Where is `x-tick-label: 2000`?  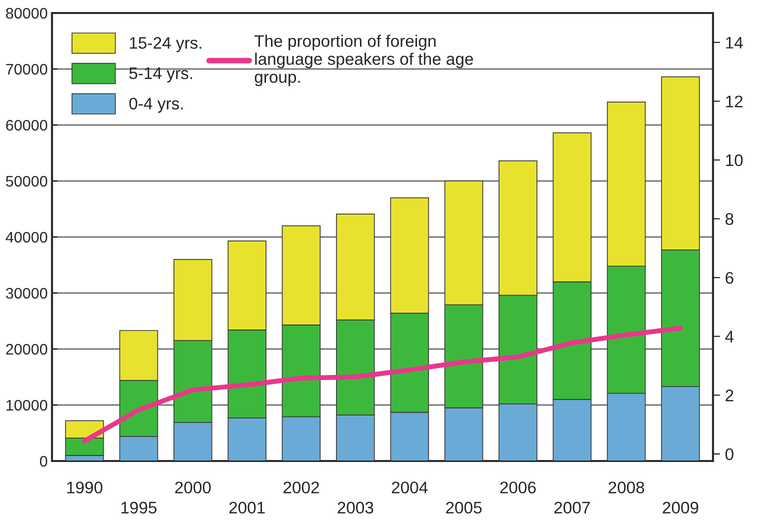
x-tick-label: 2000 is located at coordinates (193, 488).